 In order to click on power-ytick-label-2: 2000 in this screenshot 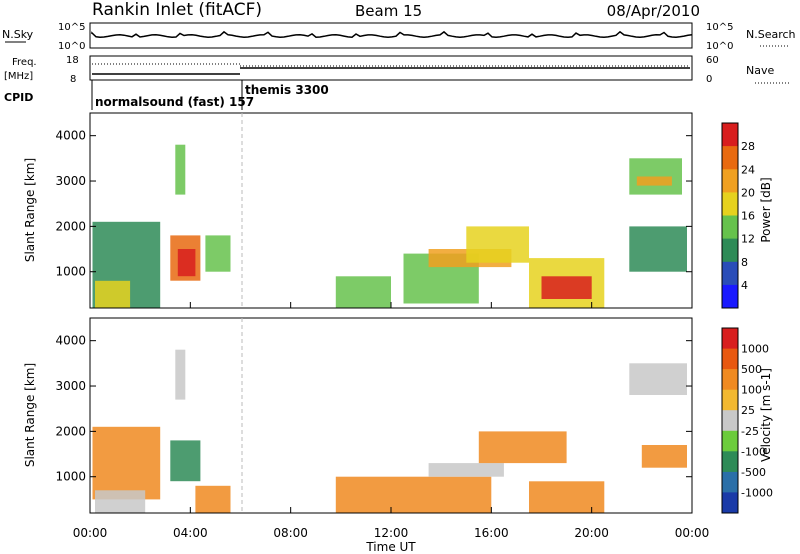, I will do `click(70, 226)`.